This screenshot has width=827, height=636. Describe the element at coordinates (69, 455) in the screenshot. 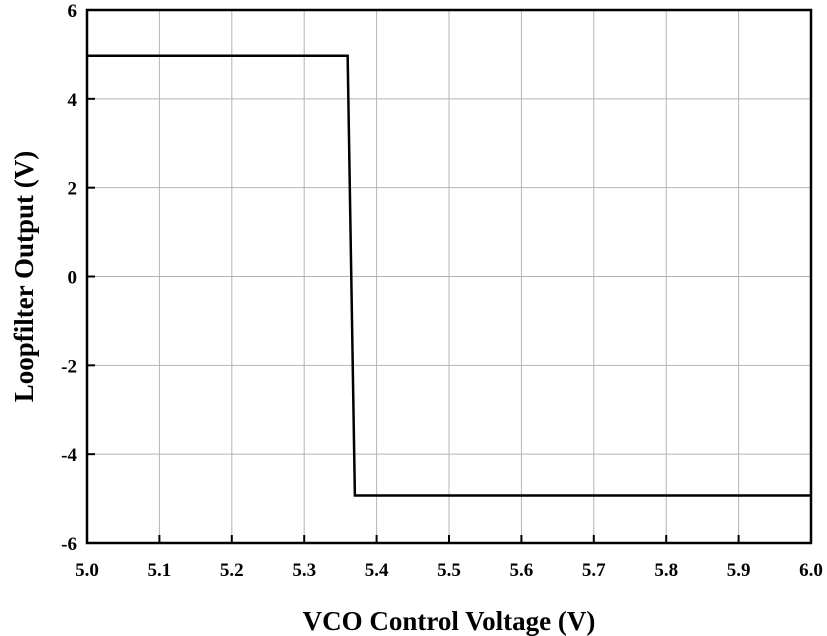

I see `y-tick-label: -4` at that location.